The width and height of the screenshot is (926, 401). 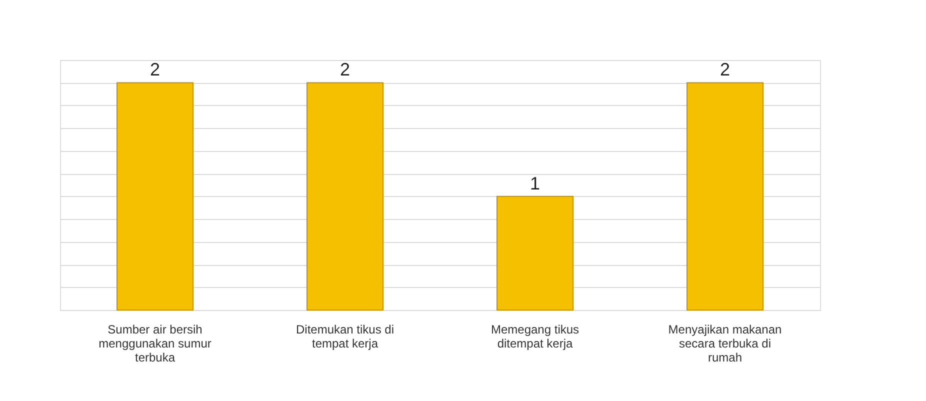 What do you see at coordinates (535, 183) in the screenshot?
I see `data-label: 1` at bounding box center [535, 183].